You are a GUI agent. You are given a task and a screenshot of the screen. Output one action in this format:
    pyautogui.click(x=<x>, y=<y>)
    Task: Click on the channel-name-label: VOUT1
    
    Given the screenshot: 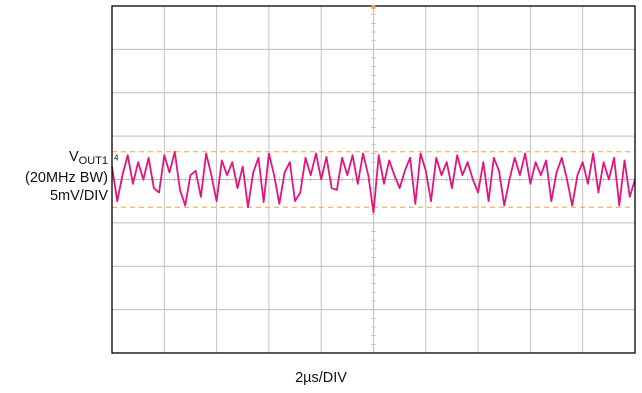 What is the action you would take?
    pyautogui.click(x=88, y=159)
    